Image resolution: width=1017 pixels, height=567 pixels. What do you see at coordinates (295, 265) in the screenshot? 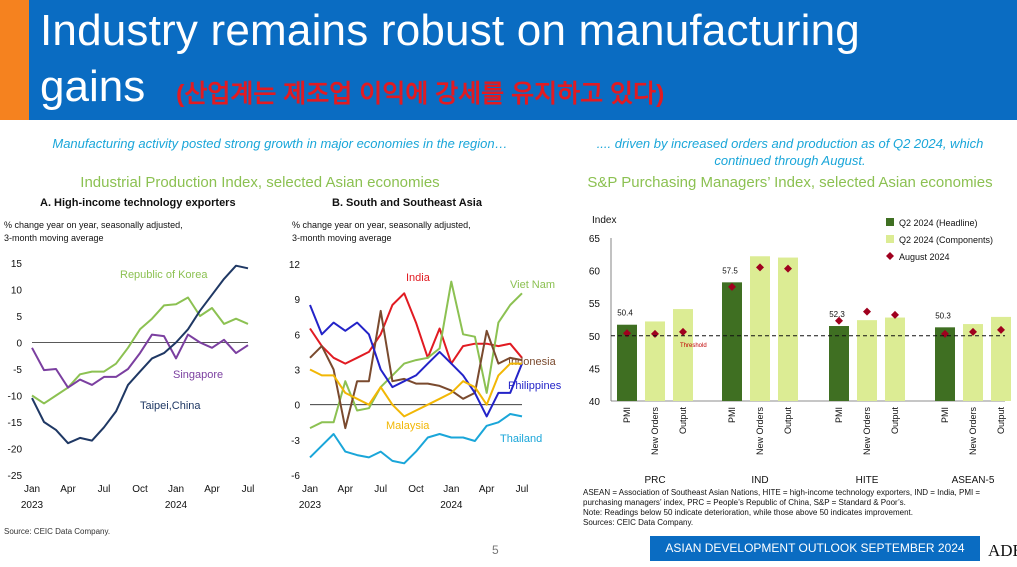
I see `y-tick-label: 12` at bounding box center [295, 265].